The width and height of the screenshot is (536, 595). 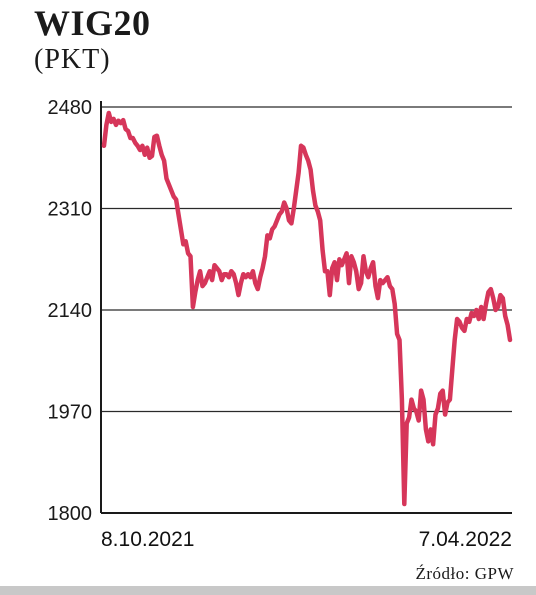 I want to click on source-label: Źródło: GPW, so click(x=464, y=573).